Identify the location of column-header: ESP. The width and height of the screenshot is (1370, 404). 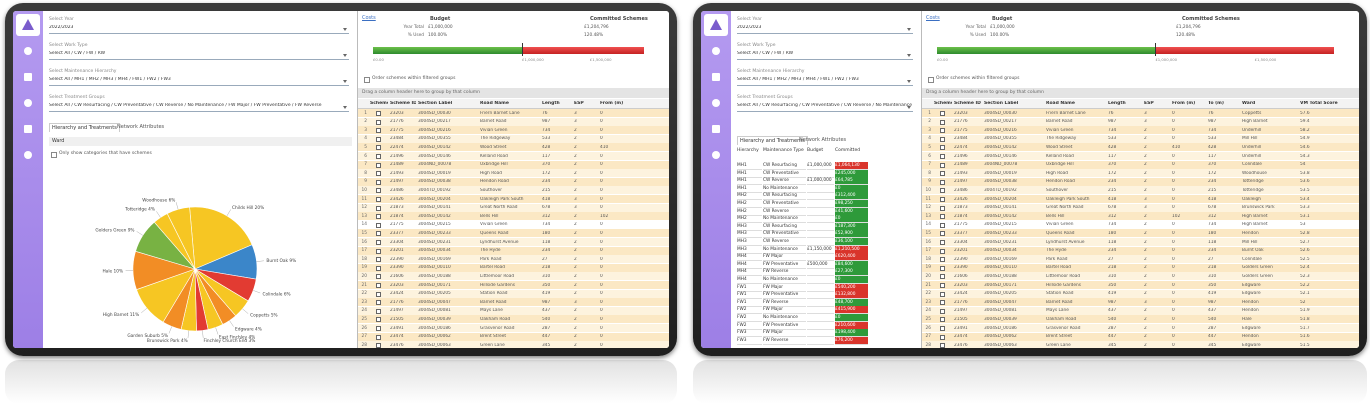
(579, 103).